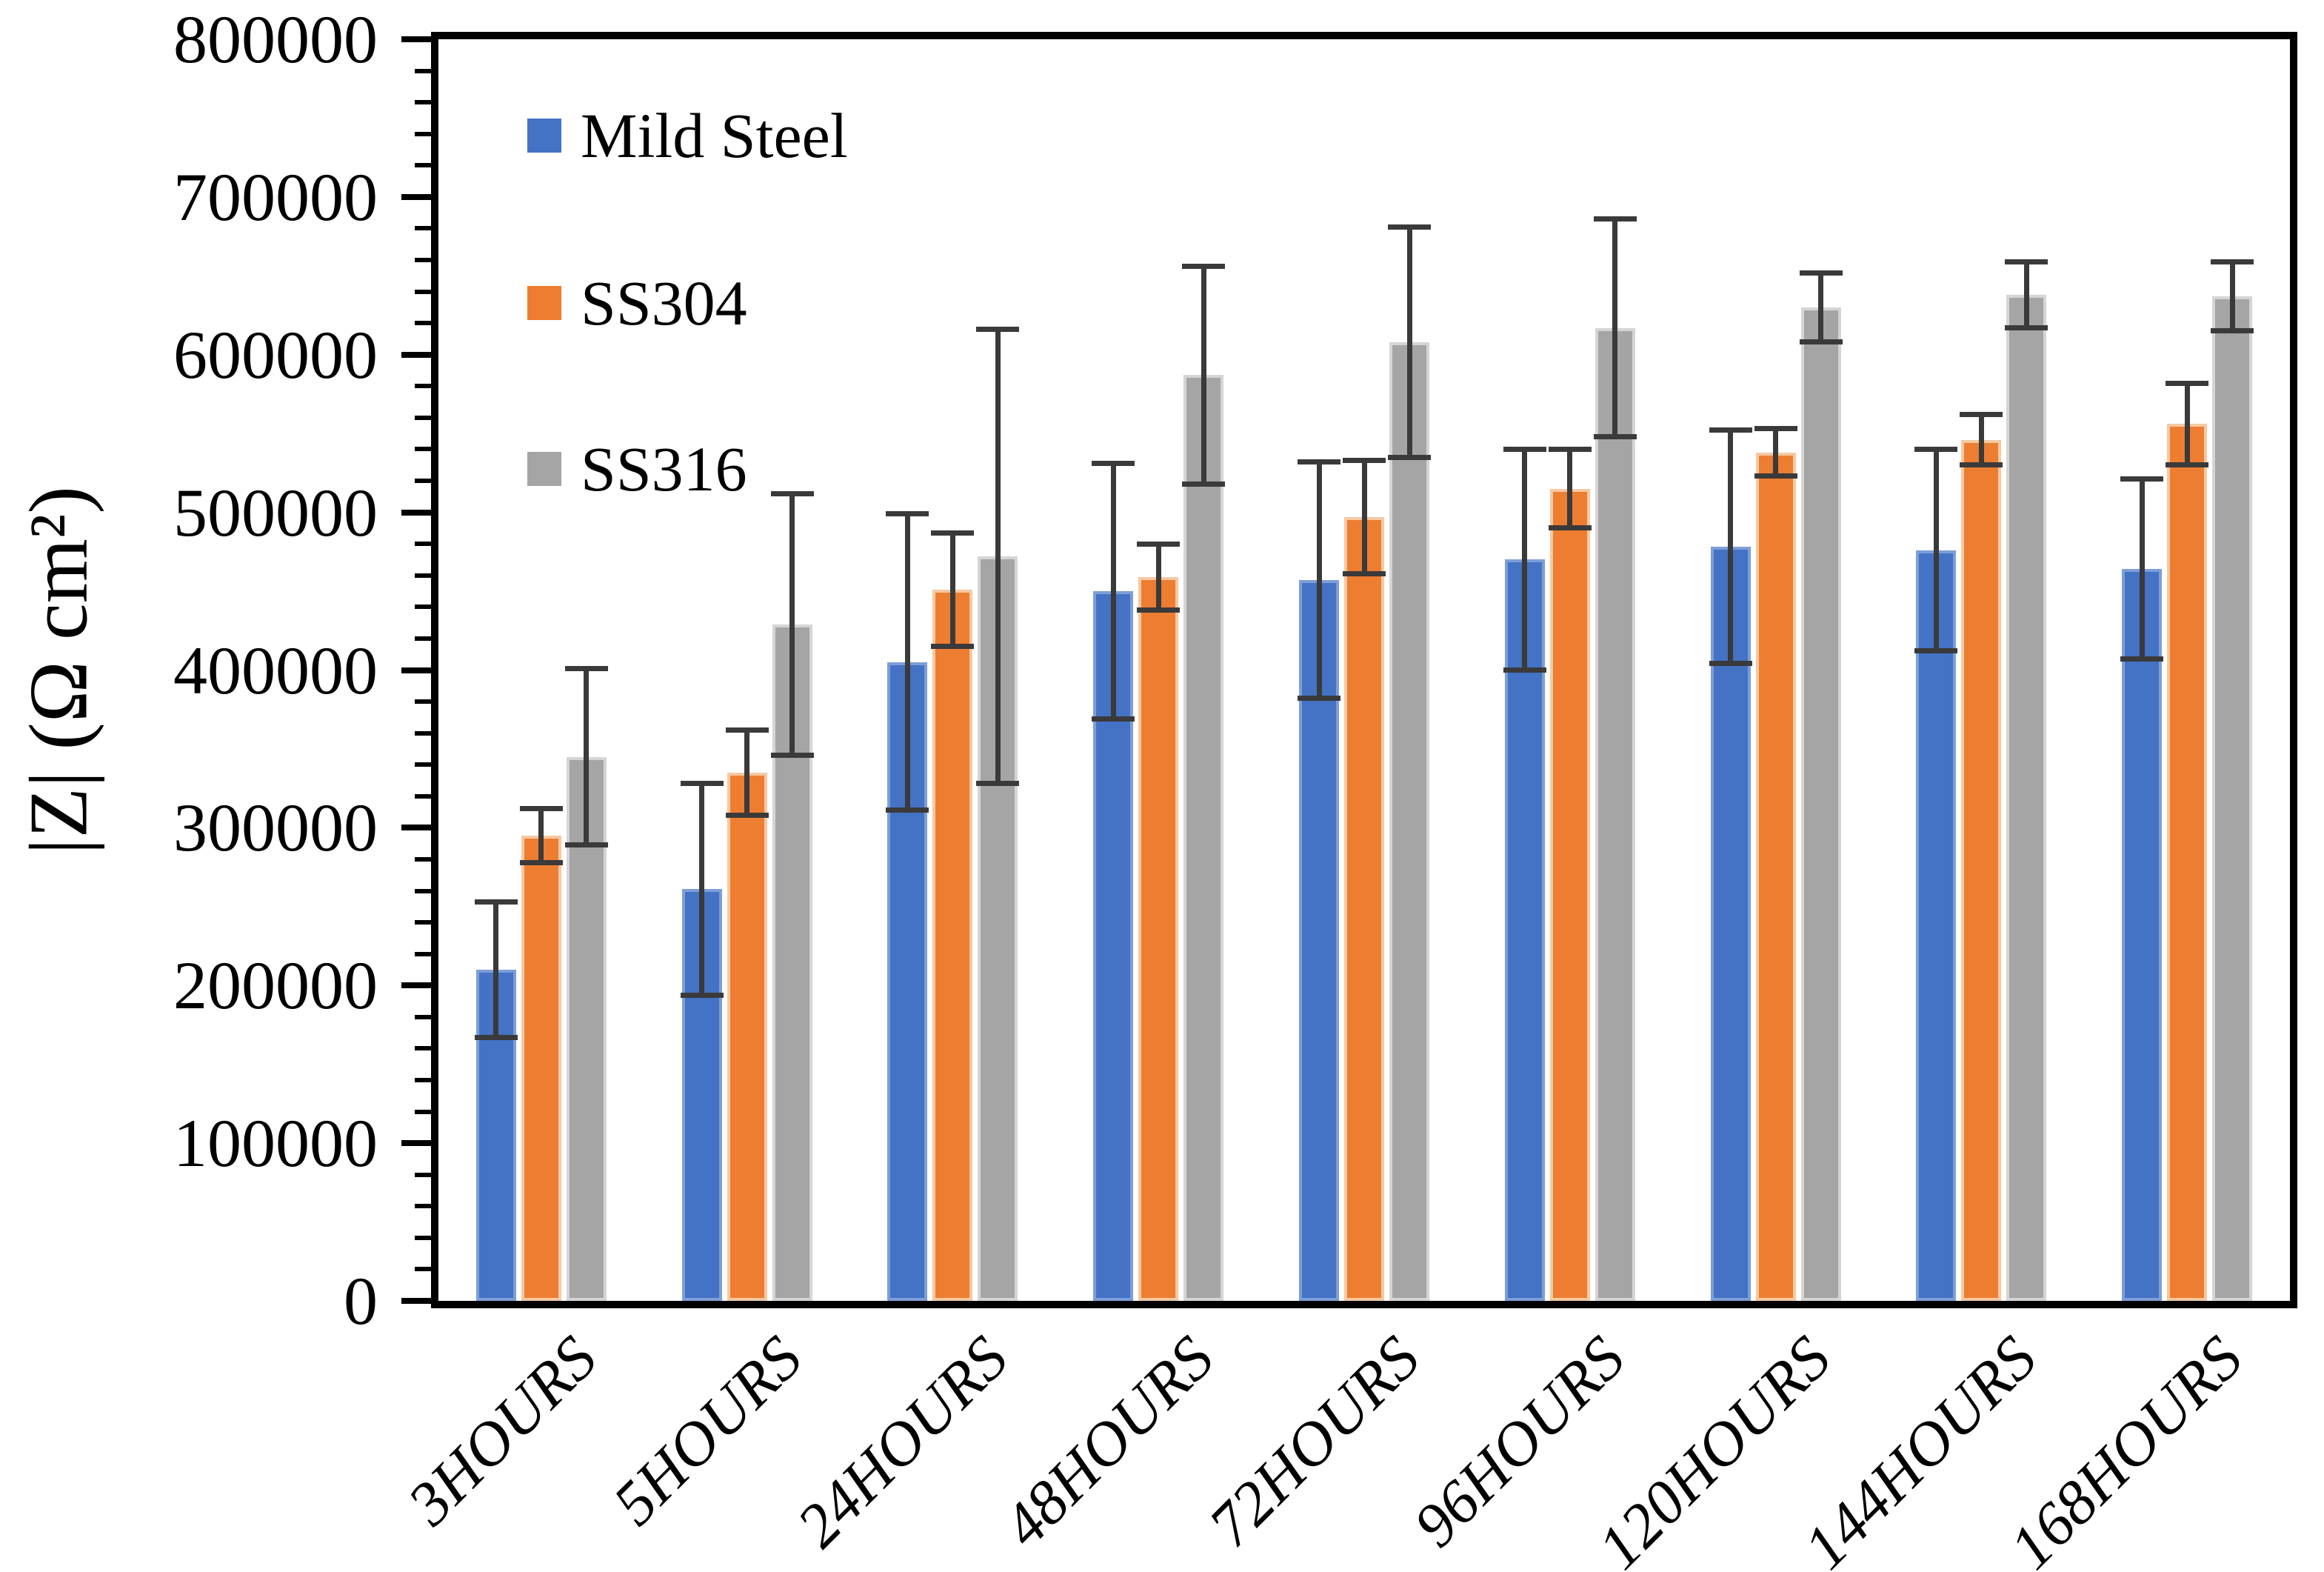 Image resolution: width=2324 pixels, height=1572 pixels. What do you see at coordinates (1158, 938) in the screenshot?
I see `bar-ss304-48hours` at bounding box center [1158, 938].